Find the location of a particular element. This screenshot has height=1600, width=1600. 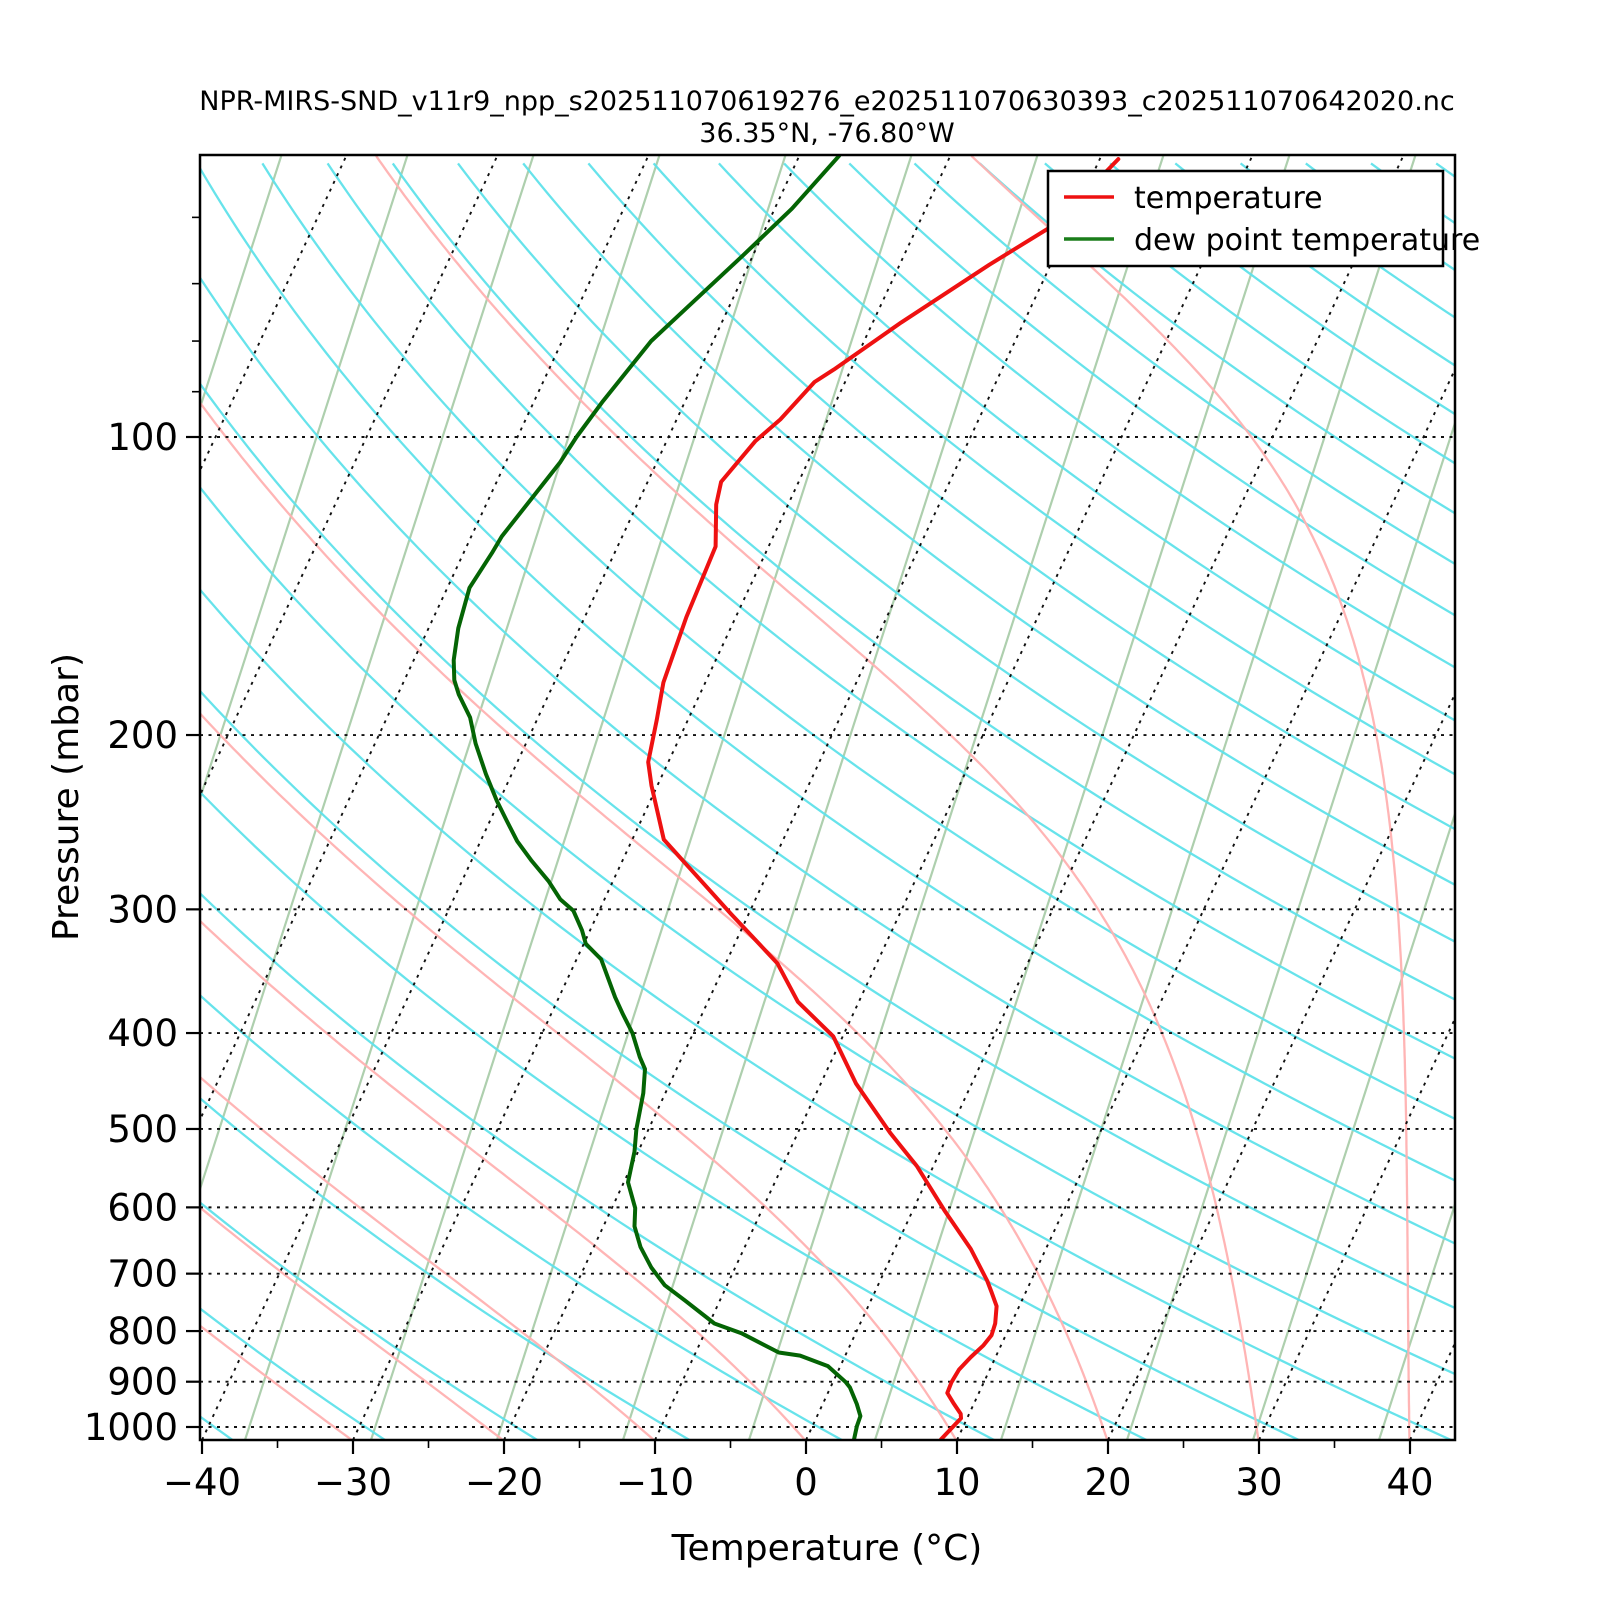

x-tick-label: −40 is located at coordinates (202, 1482).